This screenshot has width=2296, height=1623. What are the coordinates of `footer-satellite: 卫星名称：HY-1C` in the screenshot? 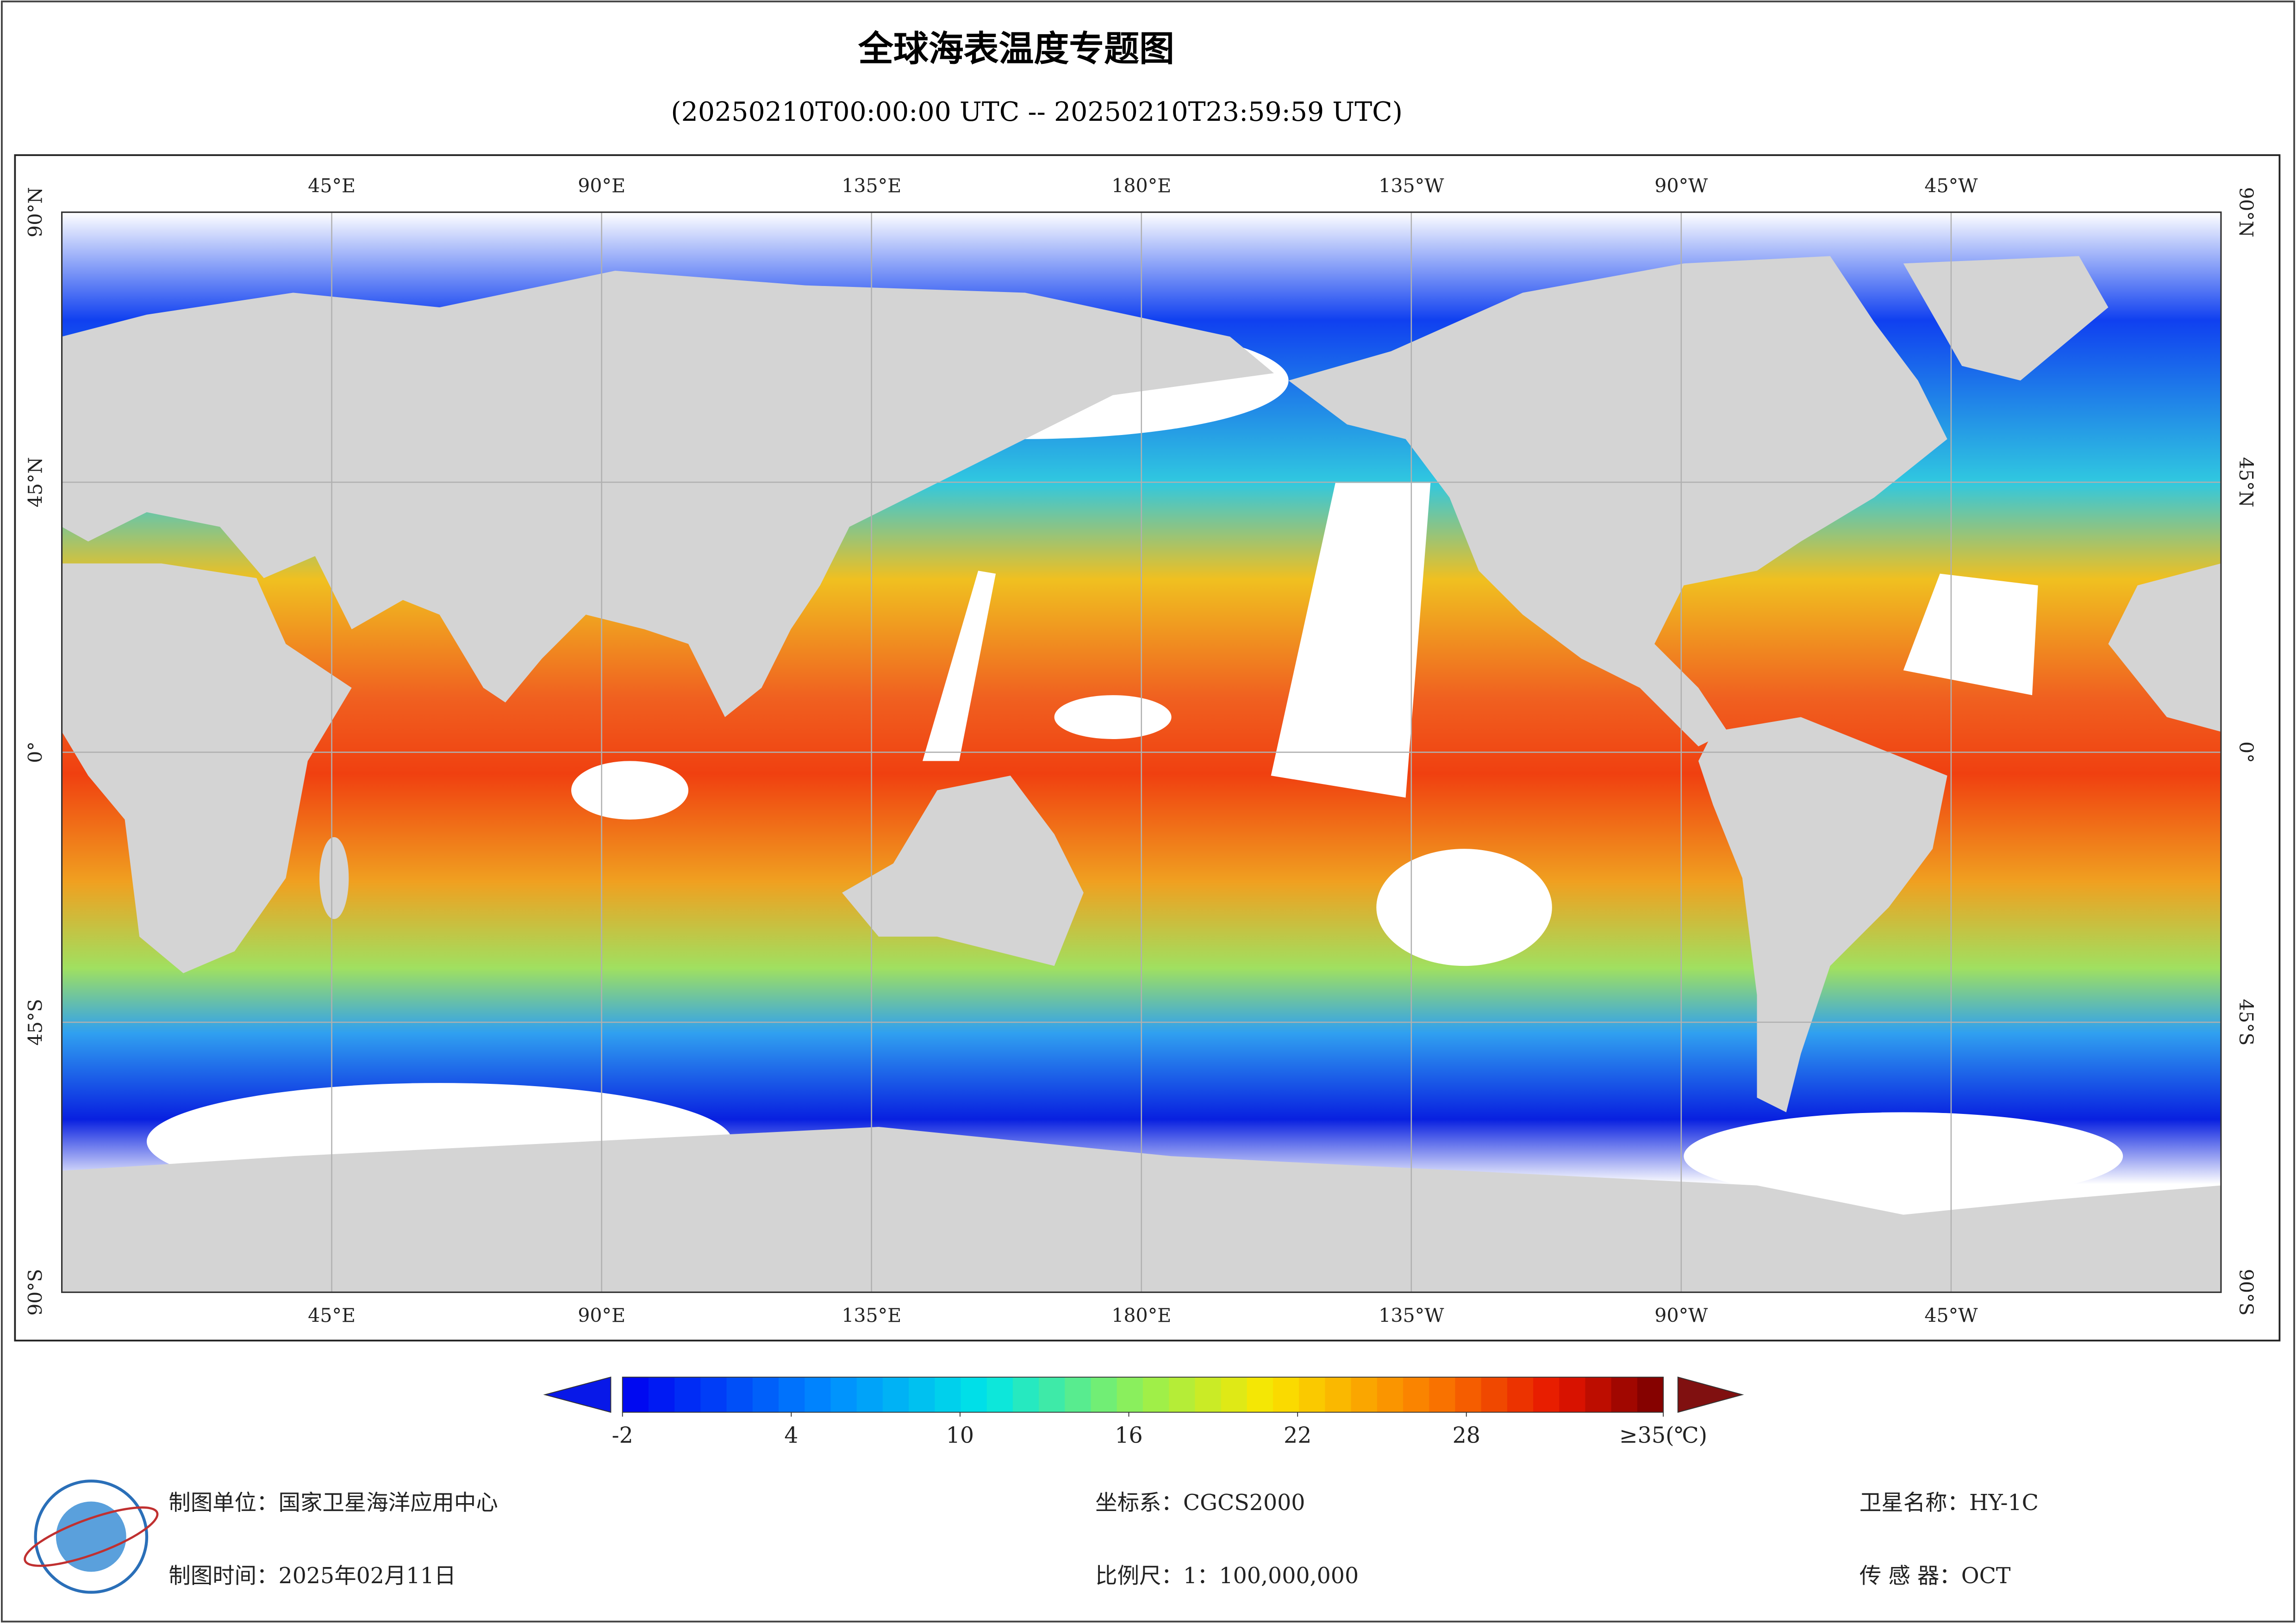 It's located at (1949, 1503).